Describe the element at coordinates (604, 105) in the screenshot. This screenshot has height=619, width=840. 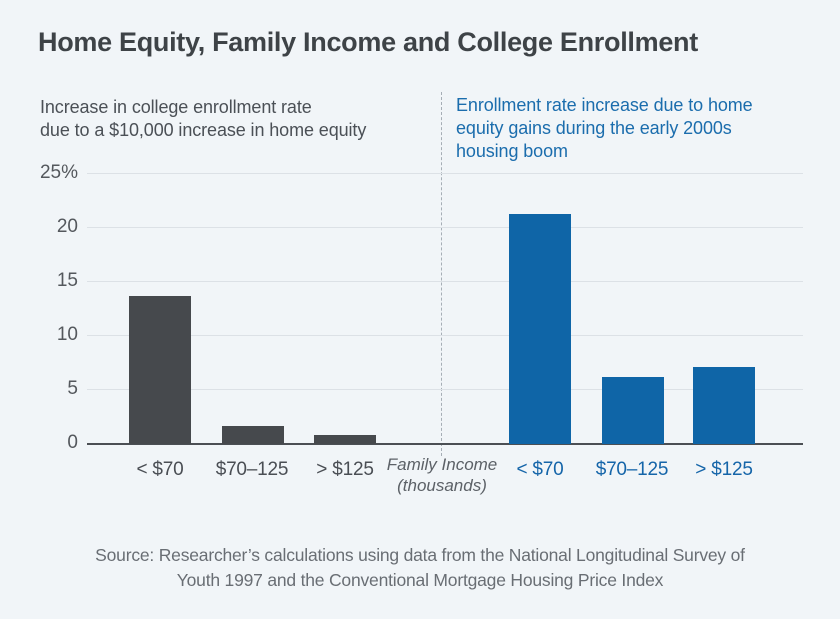
I see `right-annotation-line-1: Enrollment rate increase due to home` at that location.